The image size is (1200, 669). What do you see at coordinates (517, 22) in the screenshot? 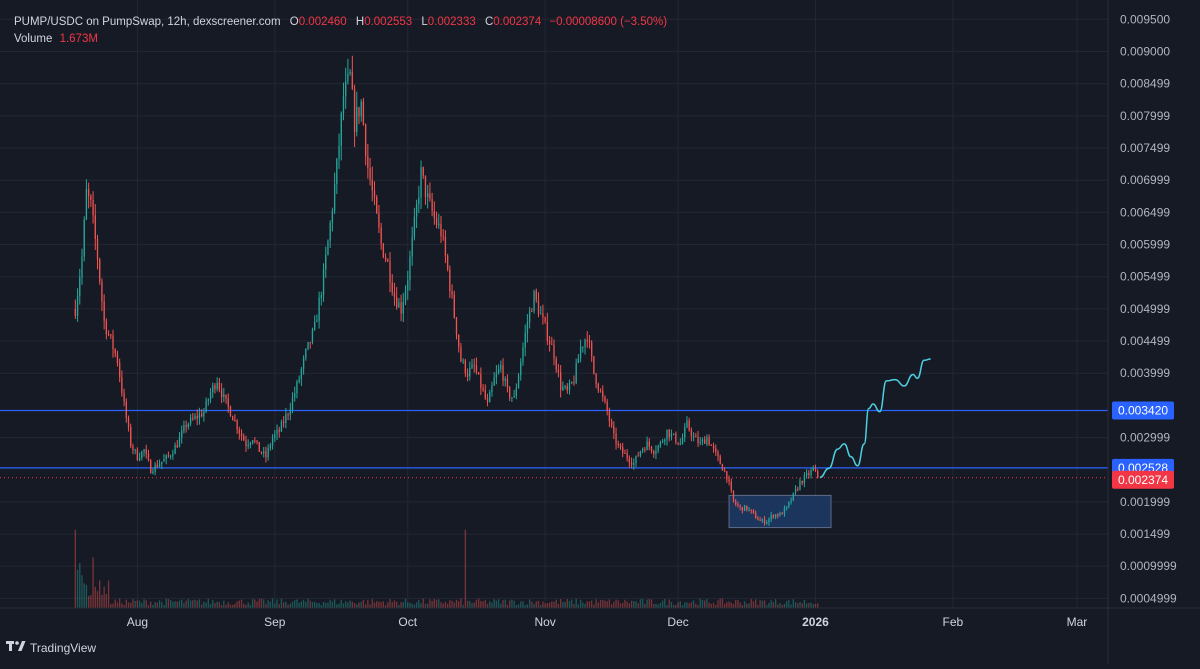
I see `close-value: 0.002374` at bounding box center [517, 22].